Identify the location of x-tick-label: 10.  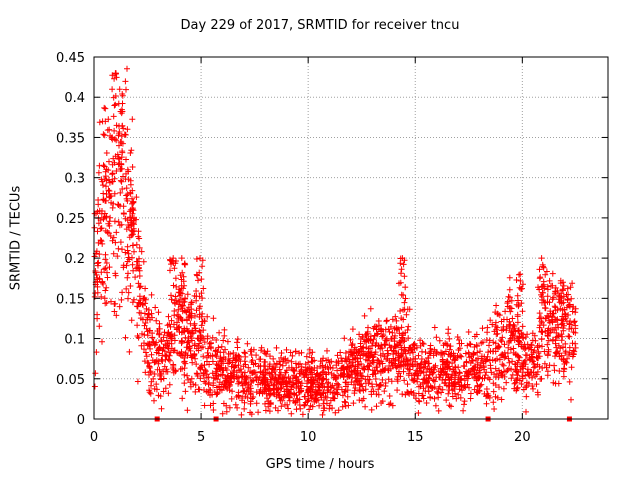
(308, 437).